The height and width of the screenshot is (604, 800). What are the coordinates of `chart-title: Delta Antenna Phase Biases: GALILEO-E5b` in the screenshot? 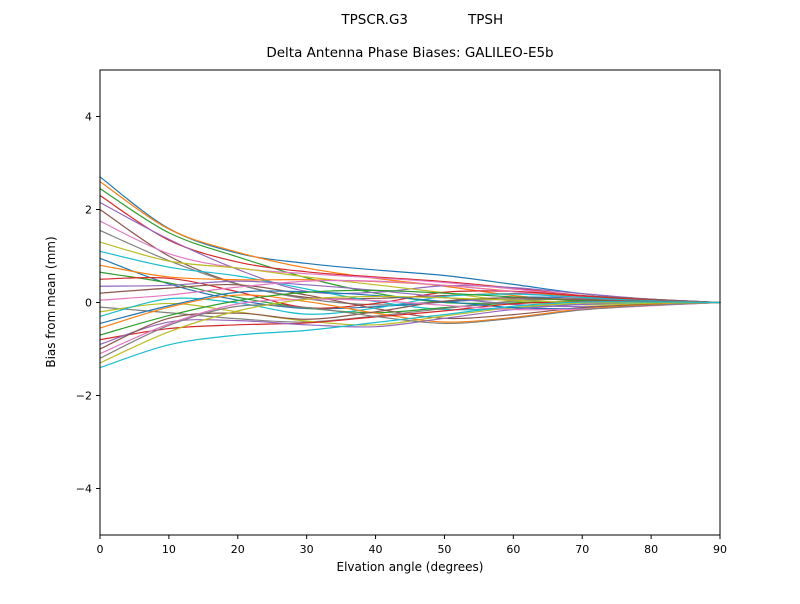 It's located at (409, 53).